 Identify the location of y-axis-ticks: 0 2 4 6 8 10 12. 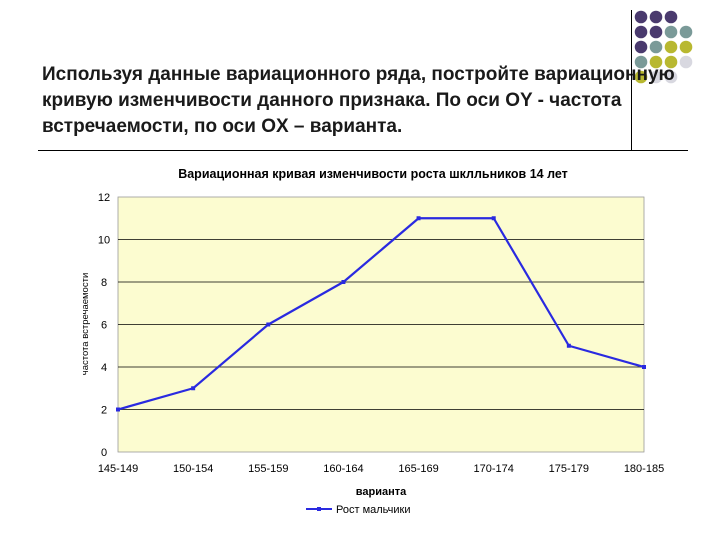
(104, 325).